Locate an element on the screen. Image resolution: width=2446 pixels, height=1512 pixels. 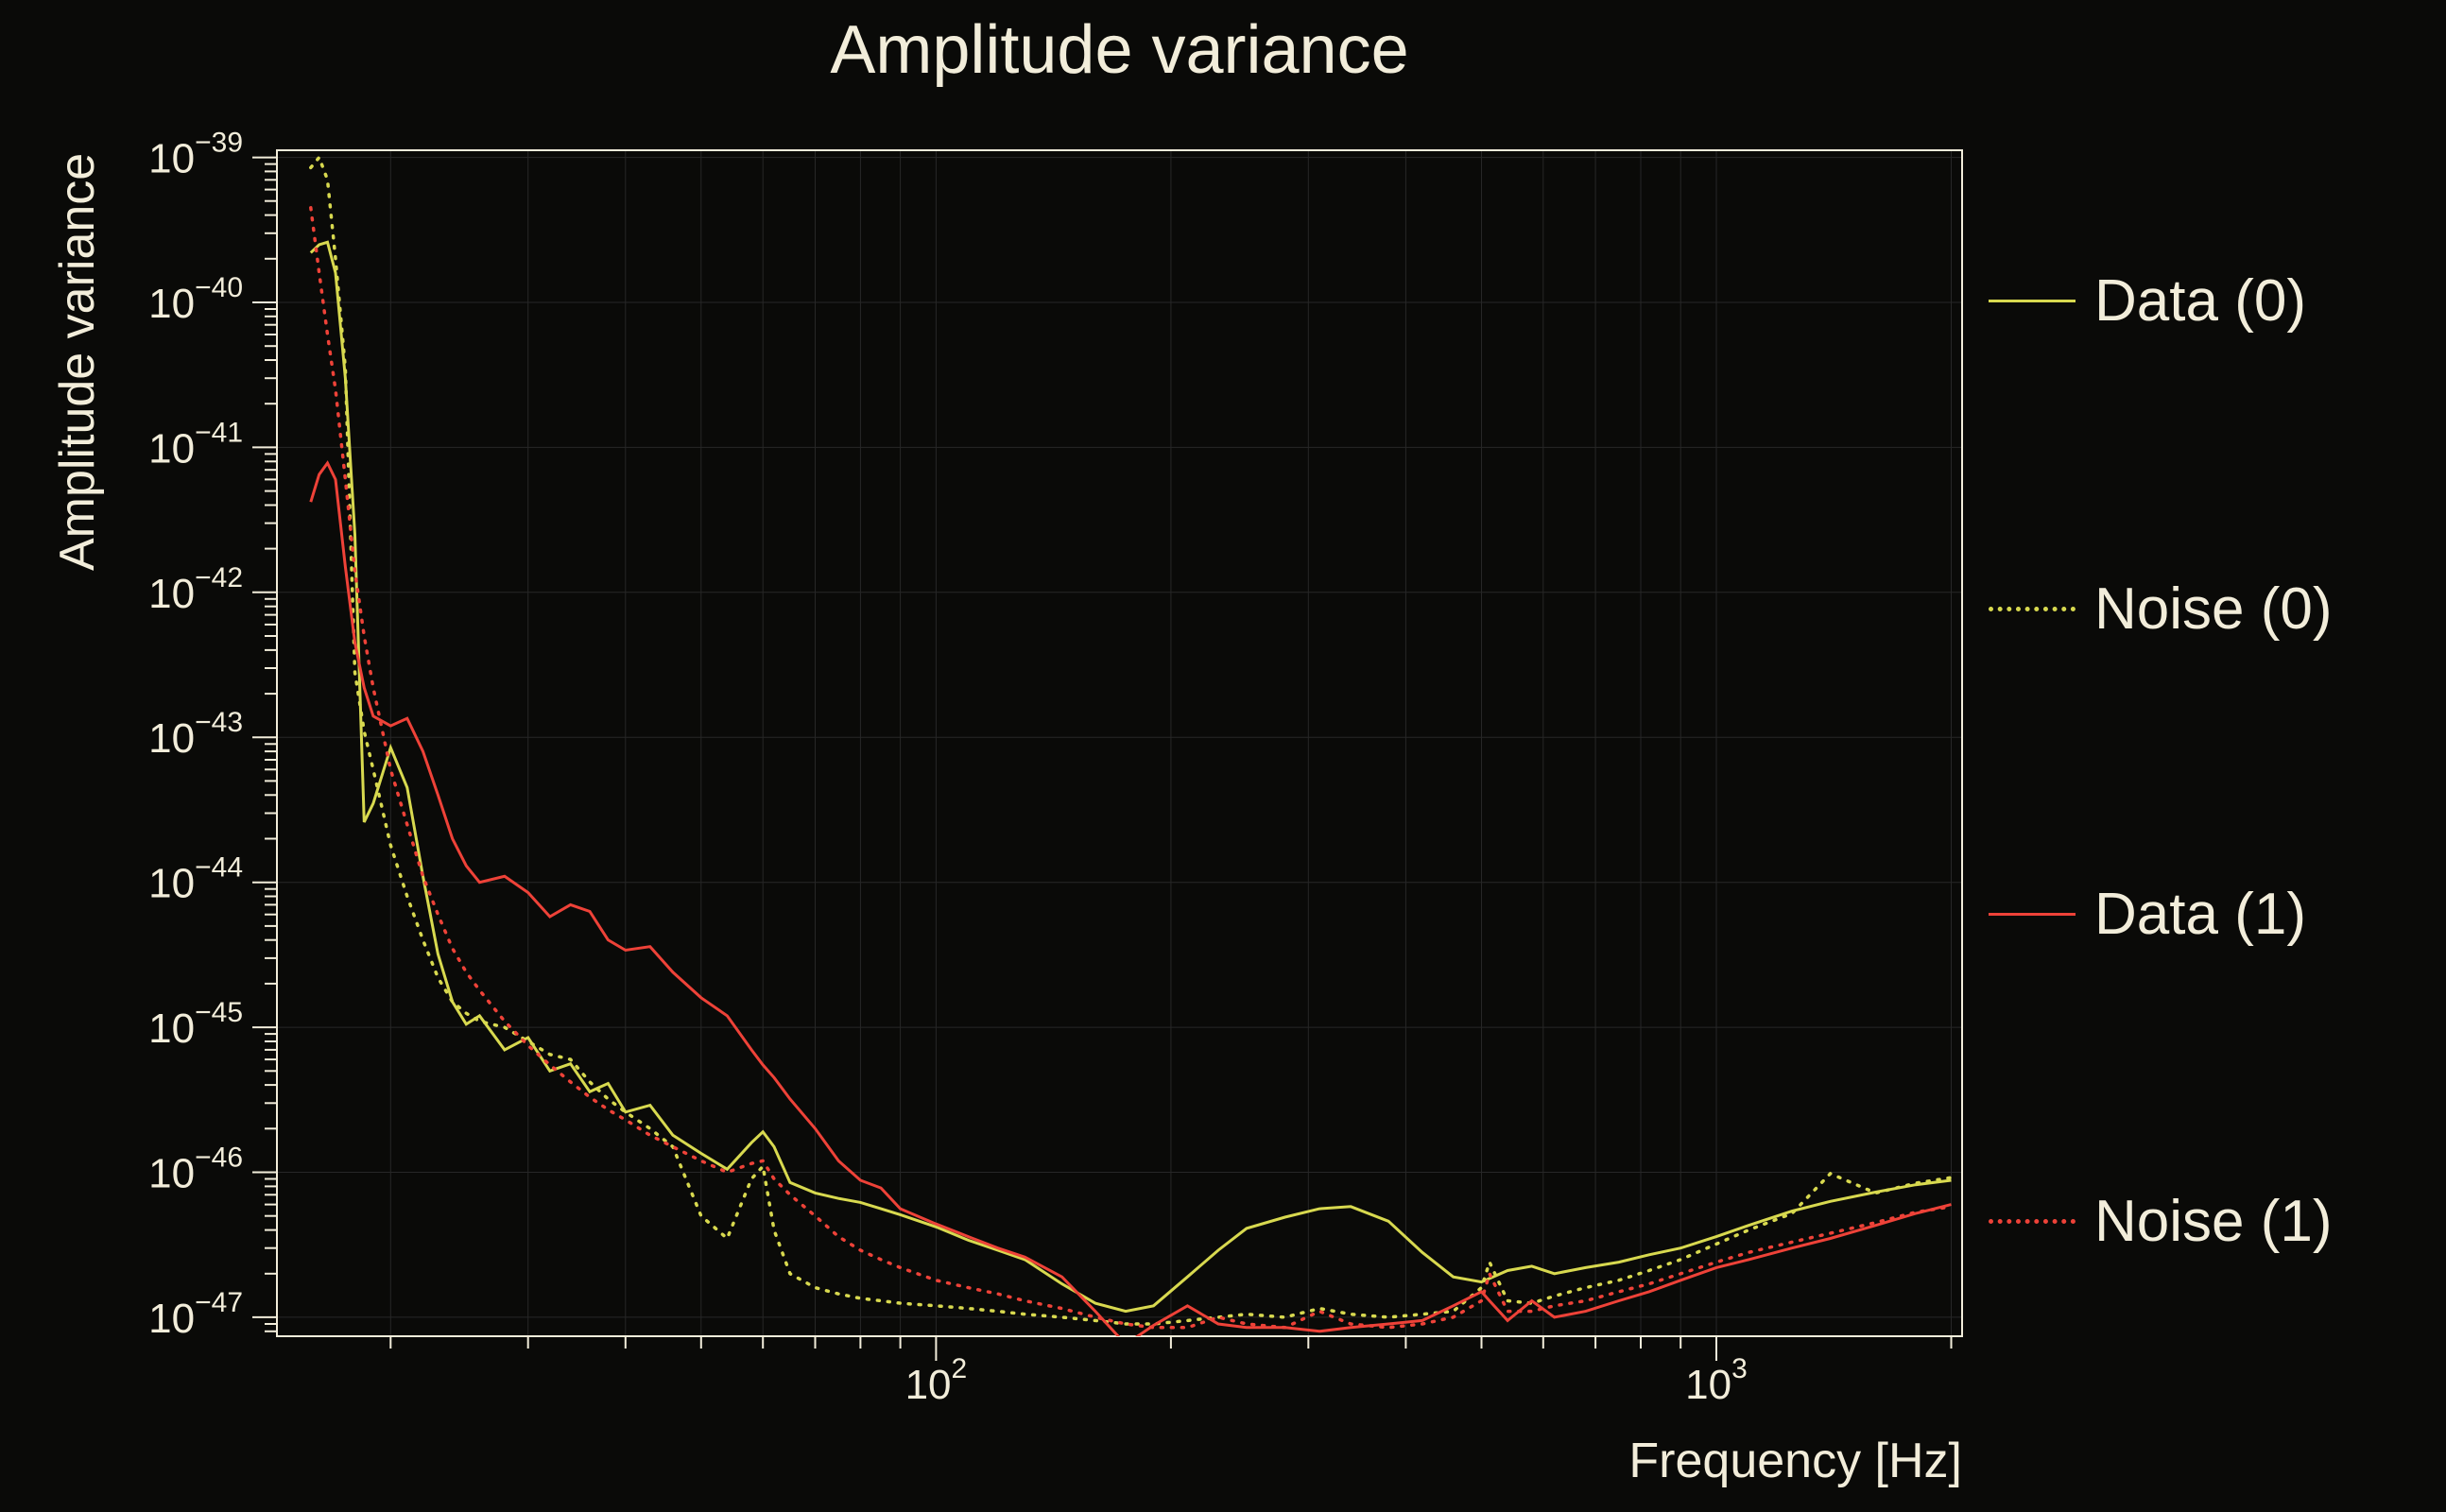
x-axis-title: Frequency [Hz] is located at coordinates (1795, 1461).